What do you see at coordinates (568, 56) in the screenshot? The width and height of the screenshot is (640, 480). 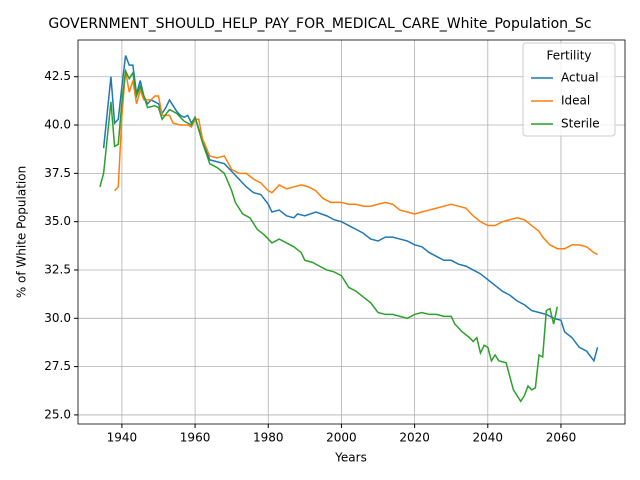 I see `legend-title: Fertility` at bounding box center [568, 56].